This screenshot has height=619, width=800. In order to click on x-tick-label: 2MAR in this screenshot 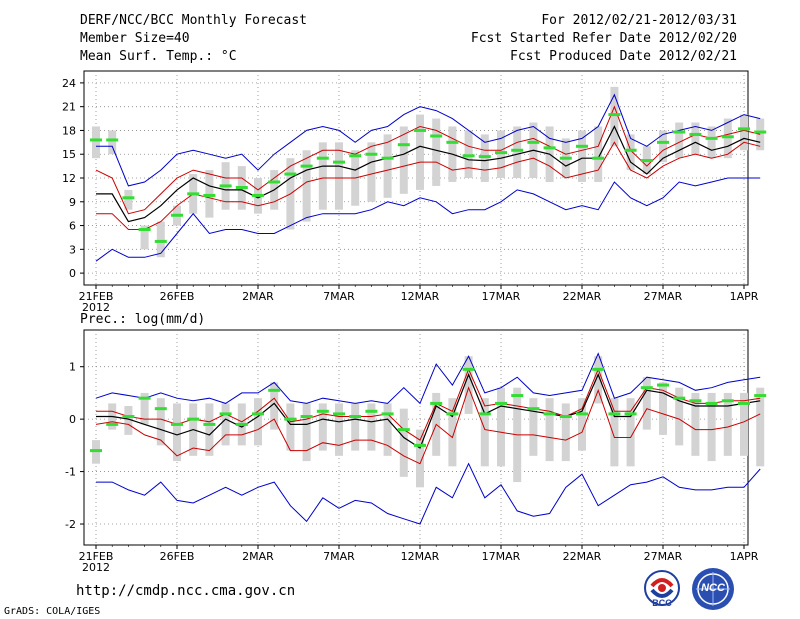, I will do `click(258, 296)`.